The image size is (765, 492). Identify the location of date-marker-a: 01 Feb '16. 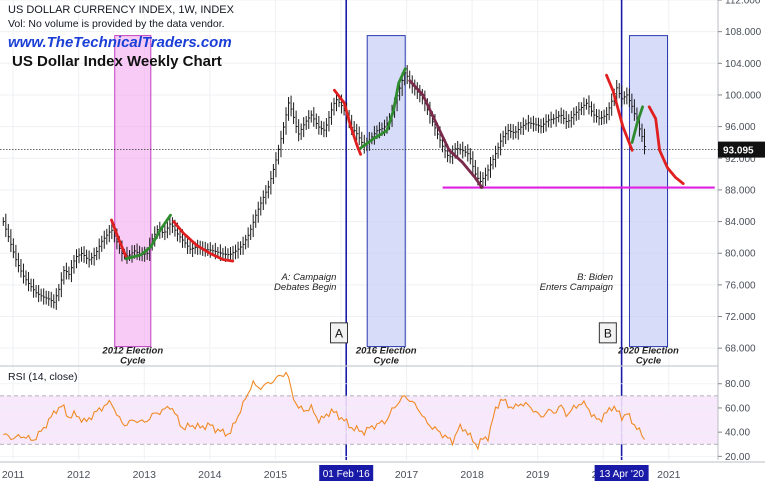
(346, 474).